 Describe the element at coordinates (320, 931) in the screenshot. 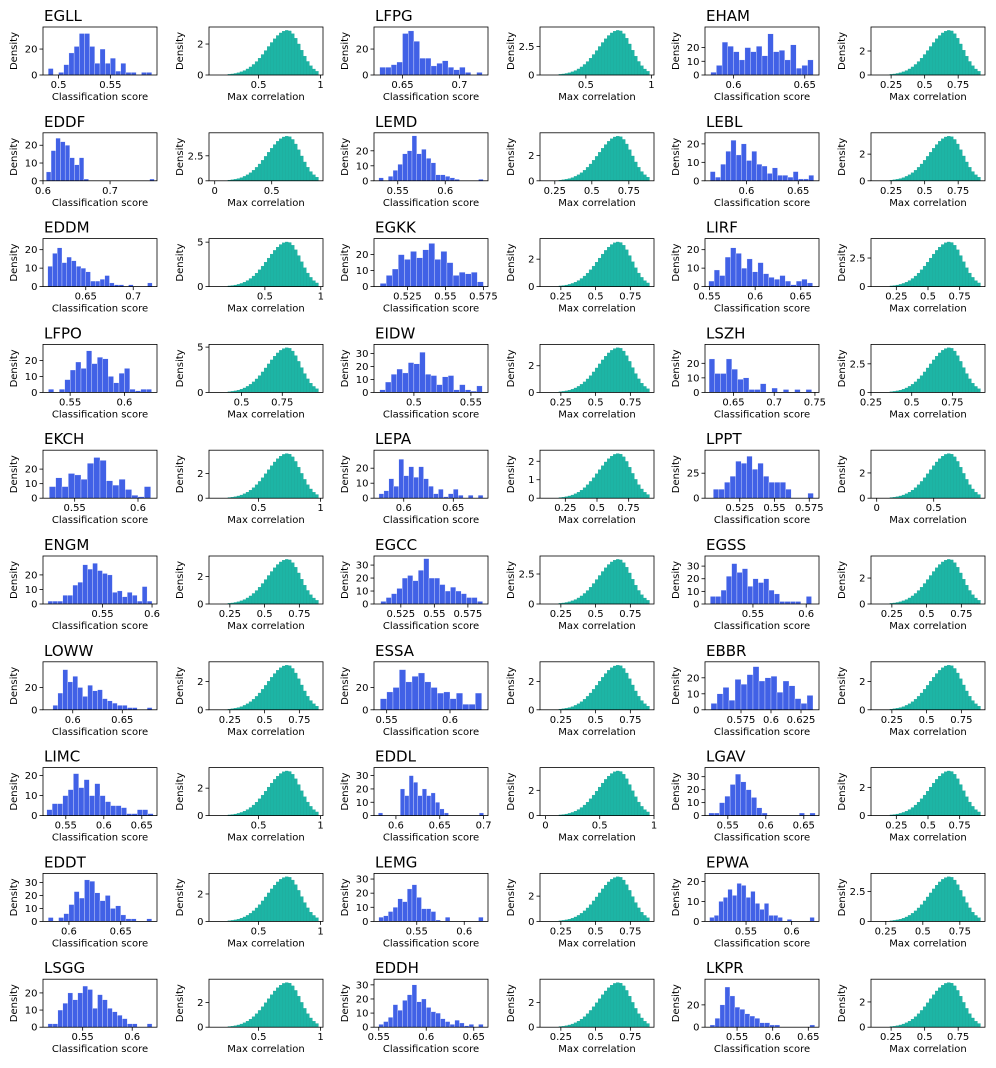

I see `x-tick-label: 1` at that location.